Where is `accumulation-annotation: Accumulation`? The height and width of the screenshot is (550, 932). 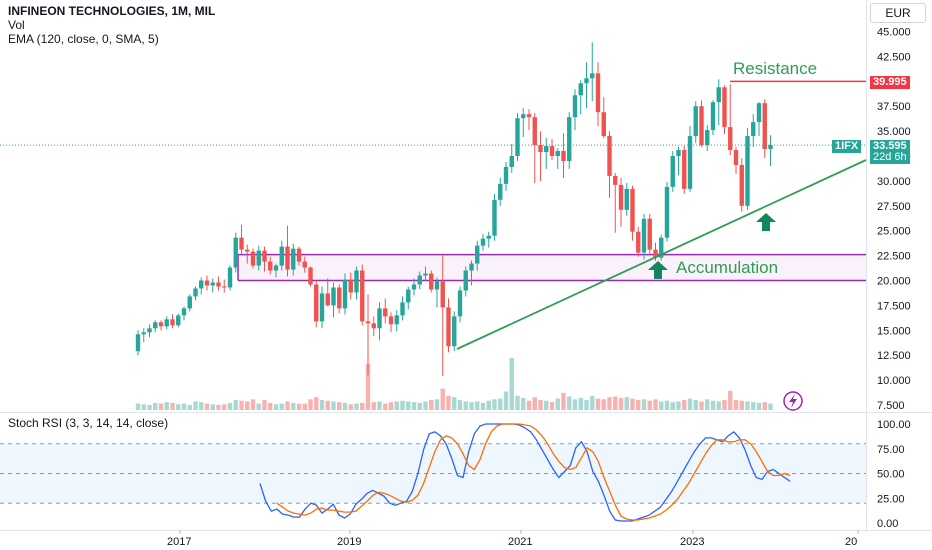
accumulation-annotation: Accumulation is located at coordinates (727, 267).